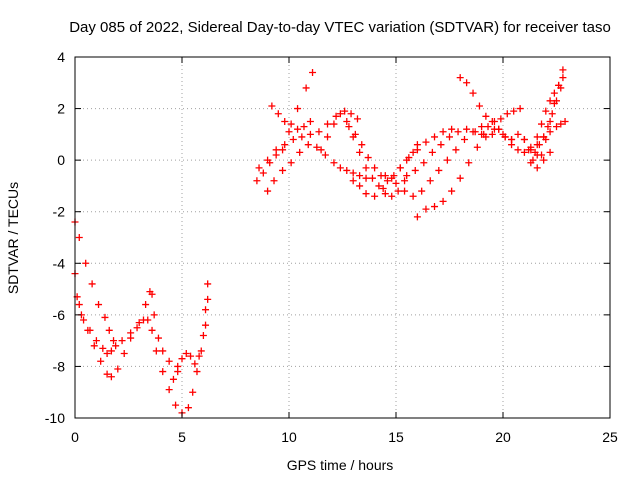 The width and height of the screenshot is (640, 480). I want to click on y-tick-label: 2, so click(61, 109).